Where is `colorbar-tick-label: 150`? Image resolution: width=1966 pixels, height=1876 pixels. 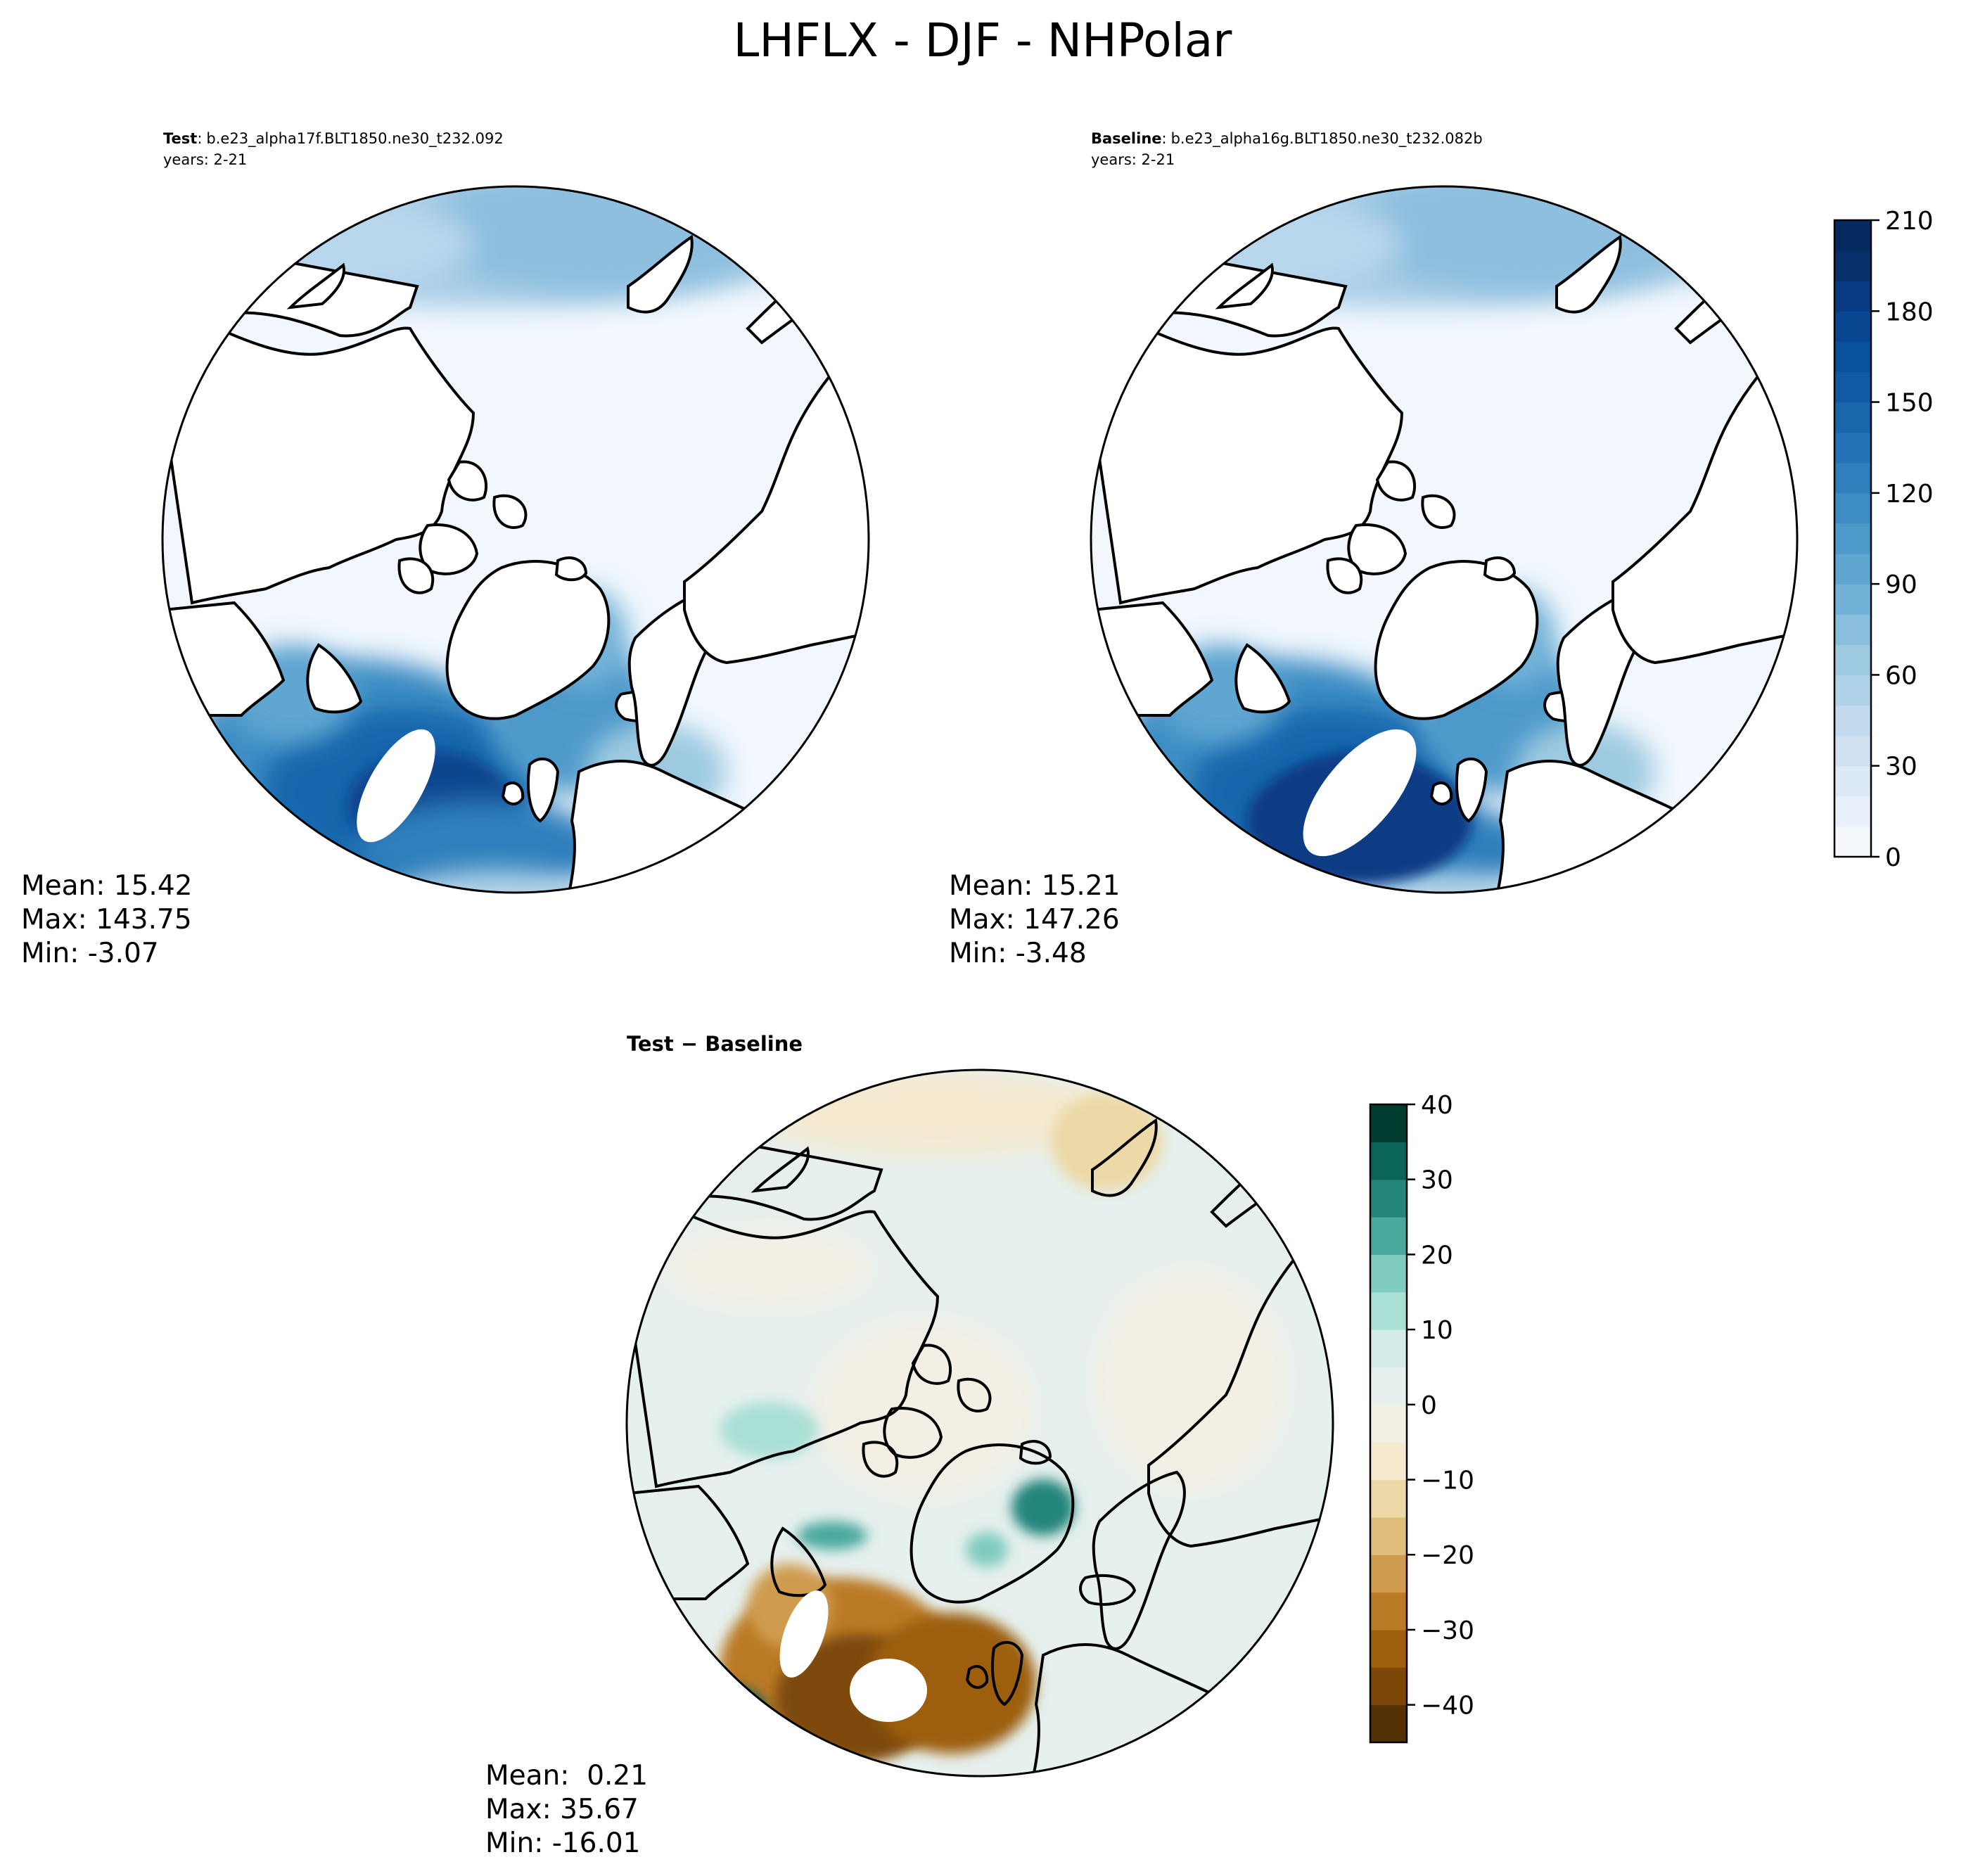 colorbar-tick-label: 150 is located at coordinates (1909, 403).